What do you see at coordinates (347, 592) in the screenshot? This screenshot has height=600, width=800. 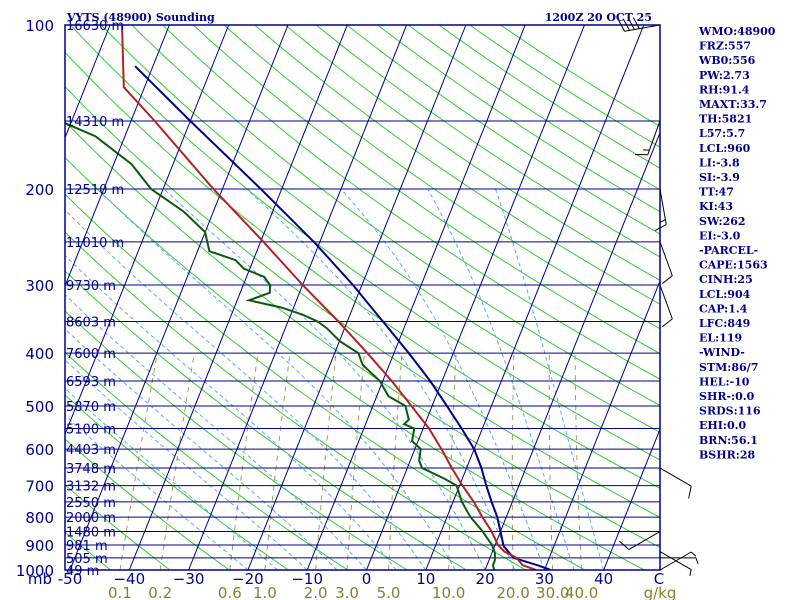 I see `mixing-ratio-label: 3.0` at bounding box center [347, 592].